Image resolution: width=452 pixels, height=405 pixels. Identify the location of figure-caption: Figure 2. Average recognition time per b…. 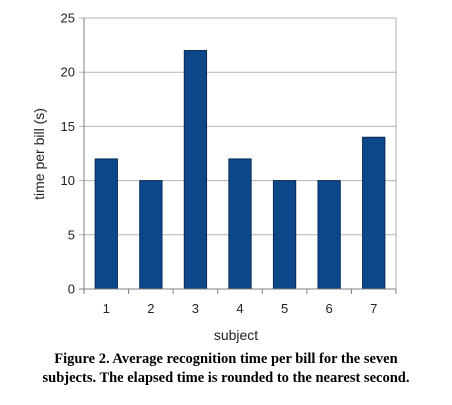
(226, 369).